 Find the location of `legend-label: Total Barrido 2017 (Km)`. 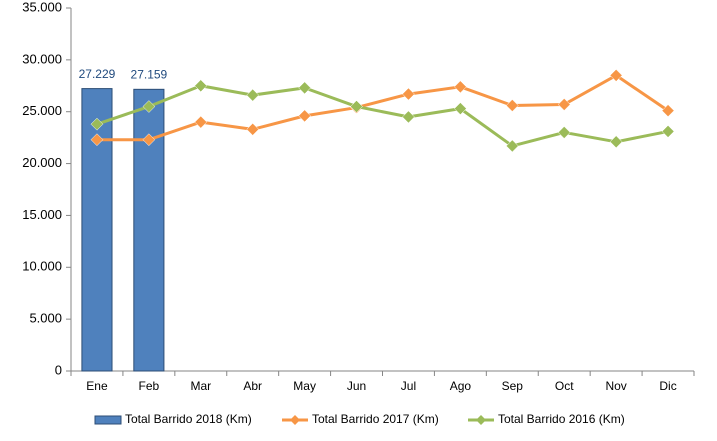

legend-label: Total Barrido 2017 (Km) is located at coordinates (375, 419).